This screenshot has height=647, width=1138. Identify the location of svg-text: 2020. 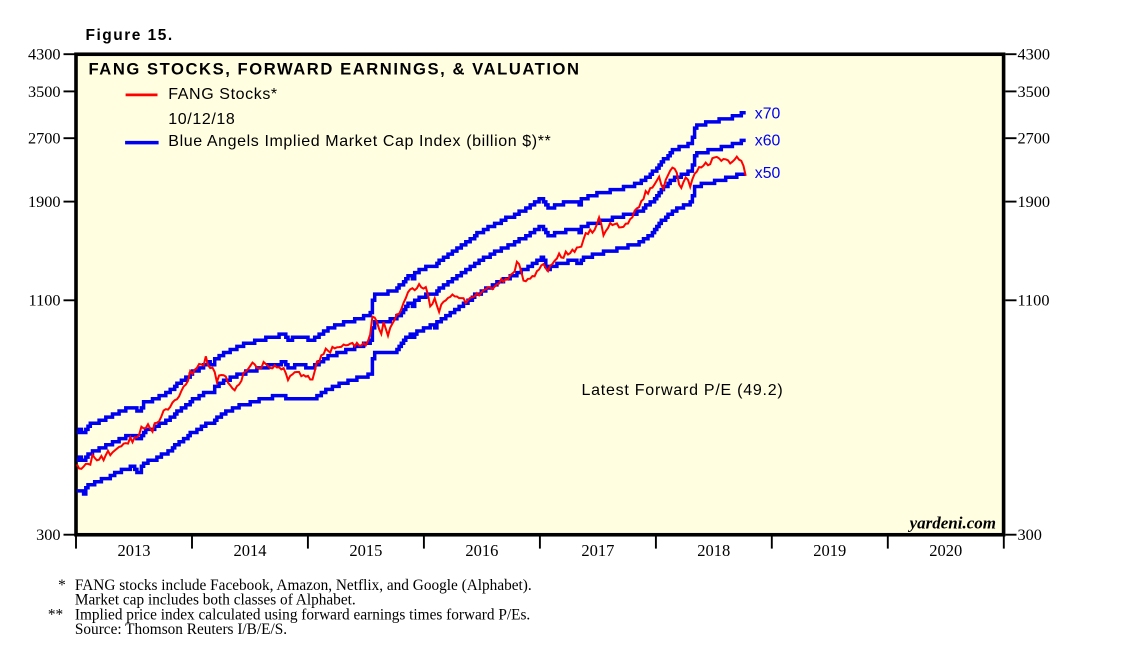
(945, 550).